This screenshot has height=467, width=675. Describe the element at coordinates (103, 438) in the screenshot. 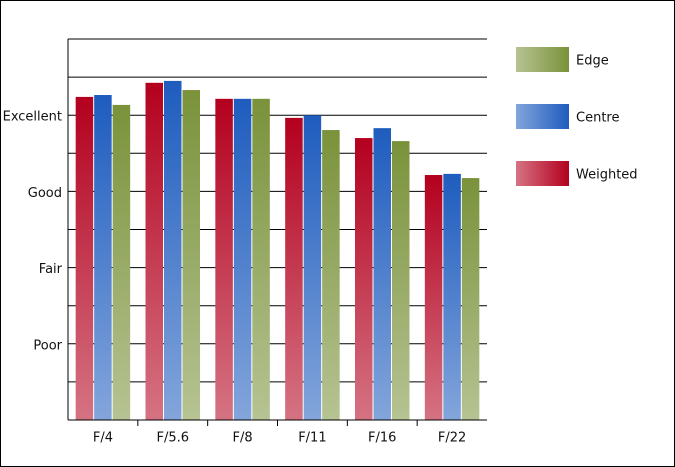

I see `x-tick-label: F/4` at that location.